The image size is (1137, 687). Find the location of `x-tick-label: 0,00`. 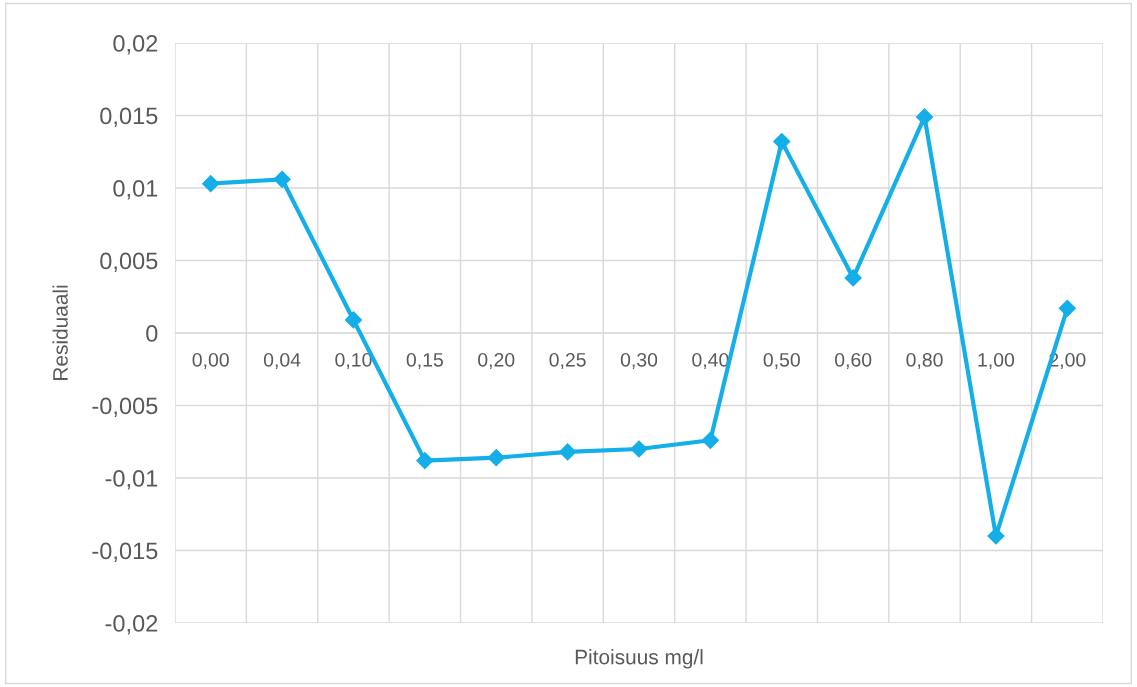

x-tick-label: 0,00 is located at coordinates (210, 361).